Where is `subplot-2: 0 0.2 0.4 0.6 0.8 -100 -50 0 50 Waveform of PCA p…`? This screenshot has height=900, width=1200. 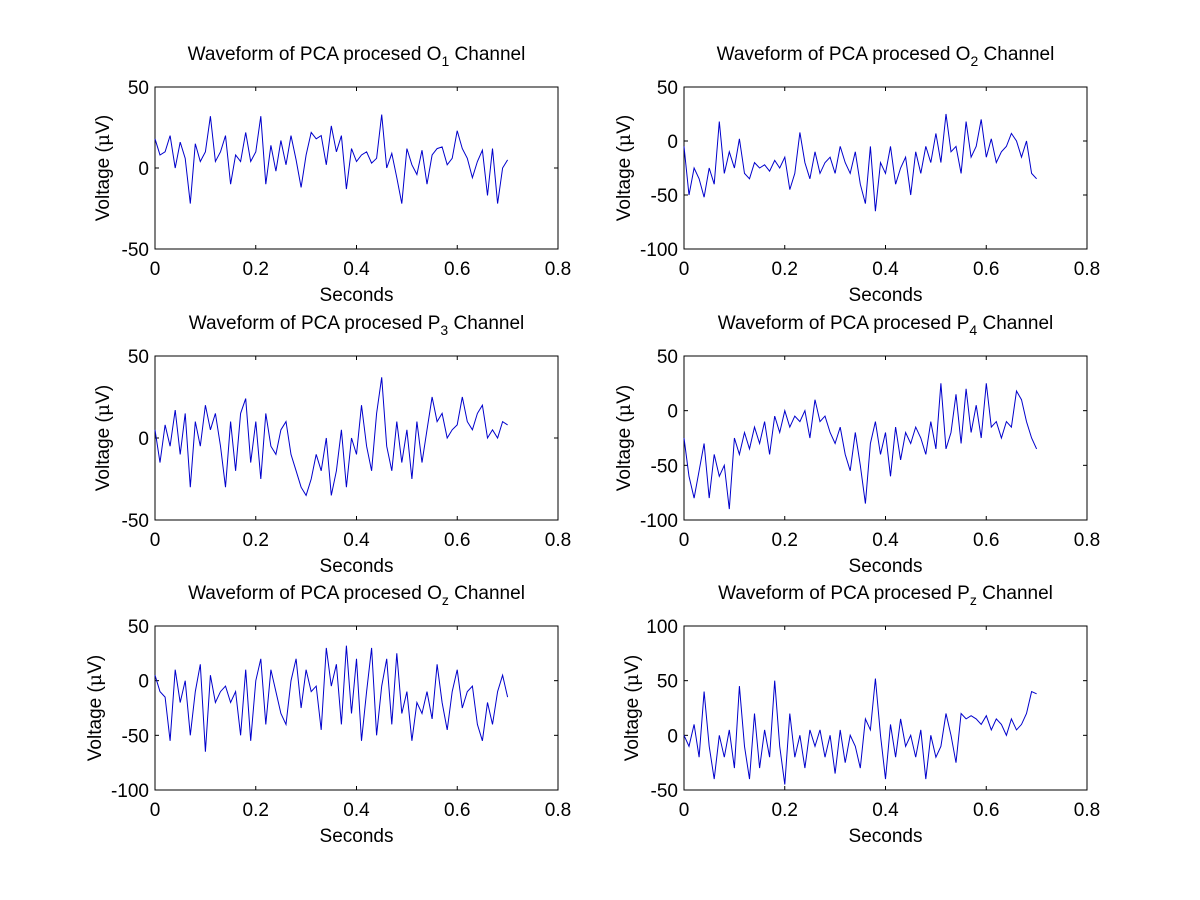
subplot-2: 0 0.2 0.4 0.6 0.8 -100 -50 0 50 Waveform of PCA p… is located at coordinates (856, 175).